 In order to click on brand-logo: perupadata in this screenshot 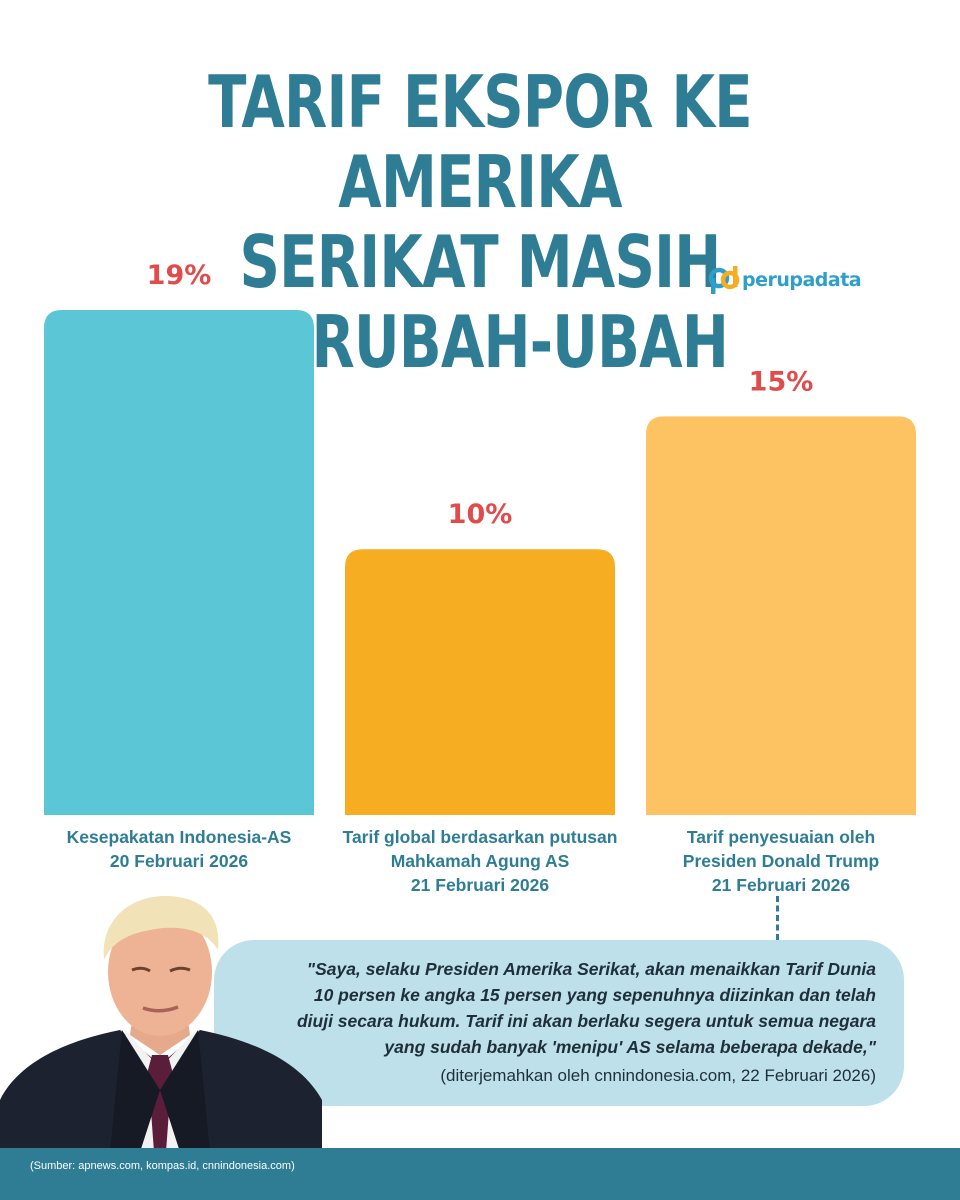, I will do `click(785, 280)`.